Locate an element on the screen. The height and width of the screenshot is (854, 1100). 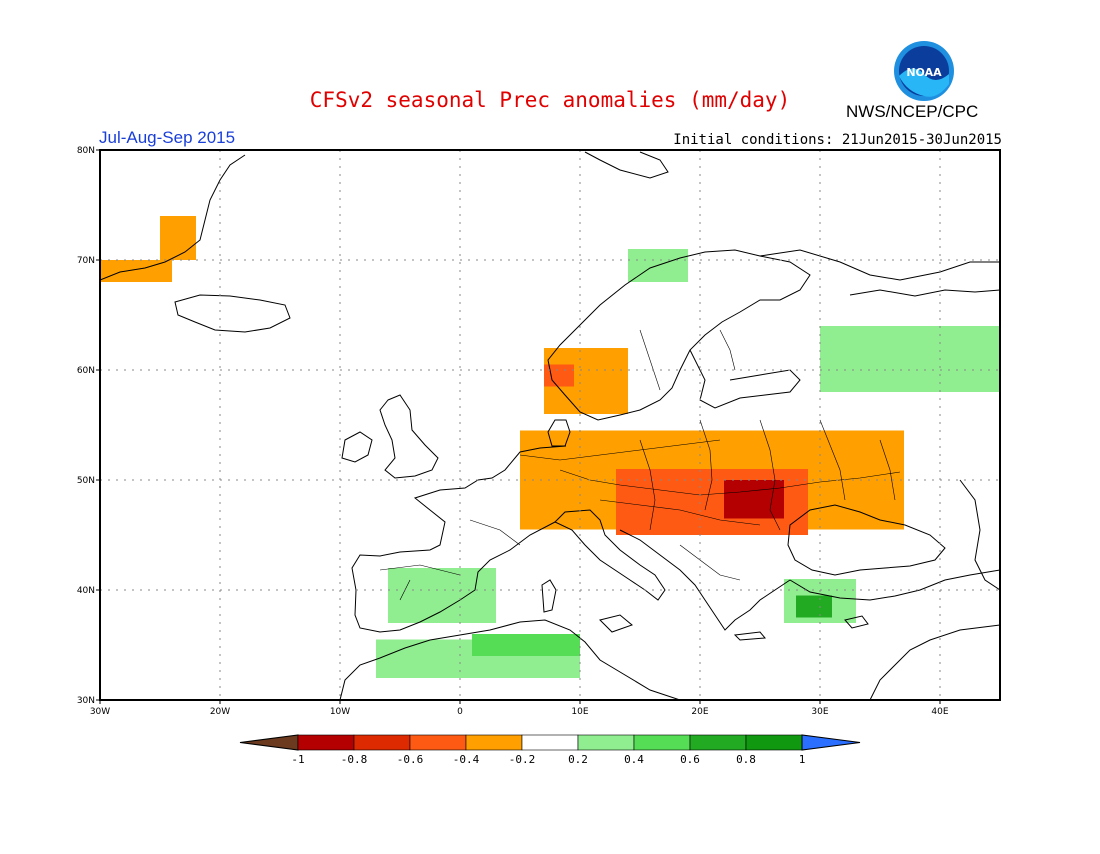
colorbar-label: 0.2 is located at coordinates (578, 759).